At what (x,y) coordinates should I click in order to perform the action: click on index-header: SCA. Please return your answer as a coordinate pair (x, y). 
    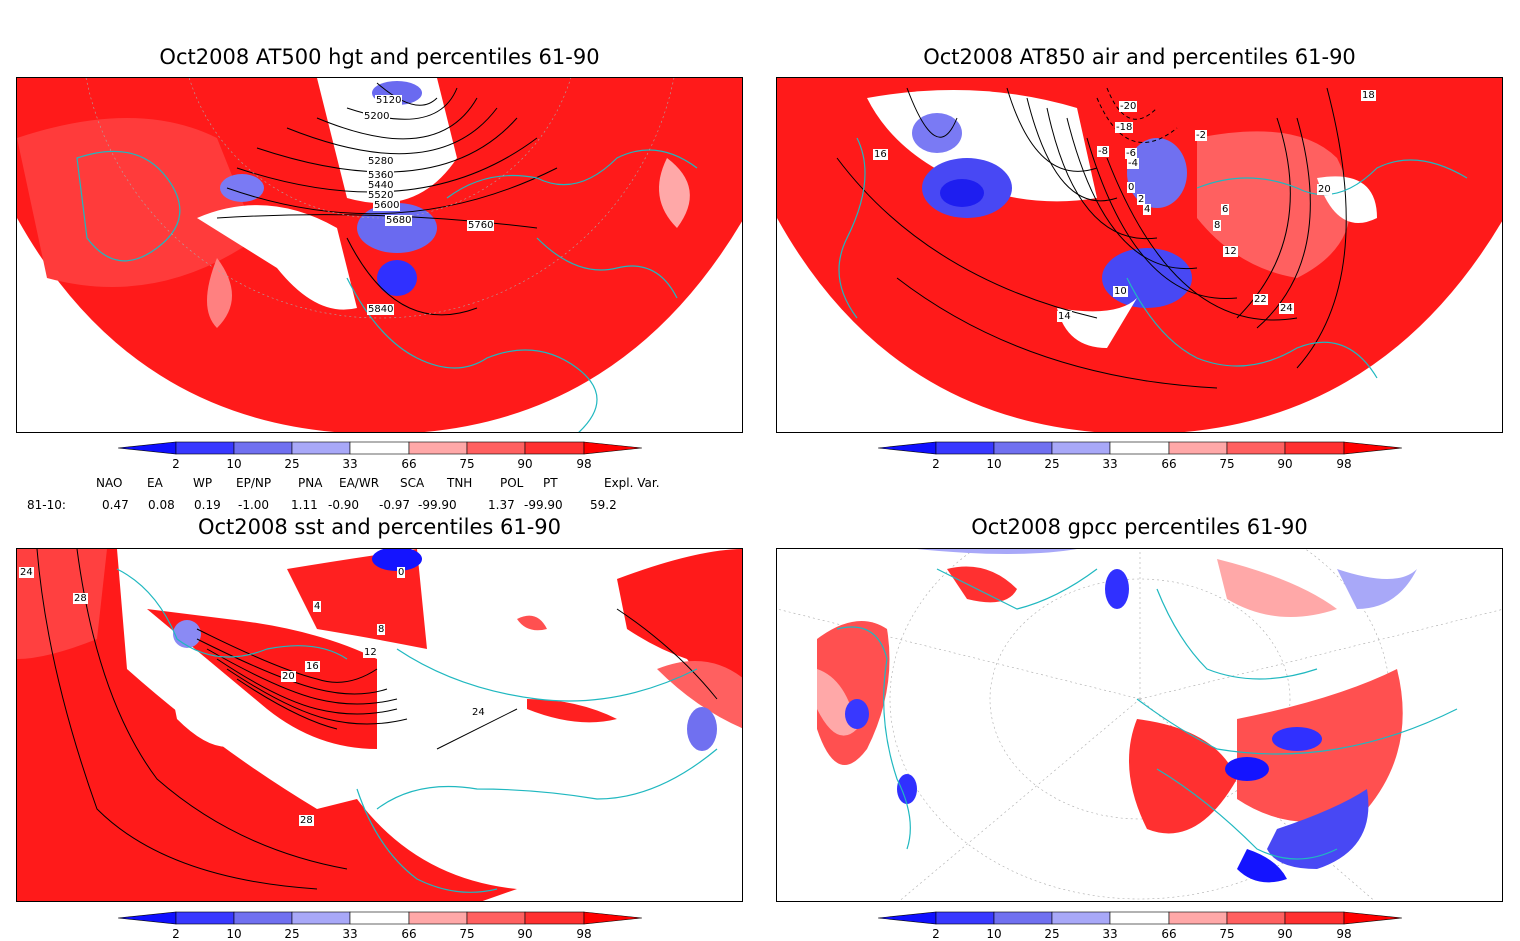
    Looking at the image, I should click on (412, 483).